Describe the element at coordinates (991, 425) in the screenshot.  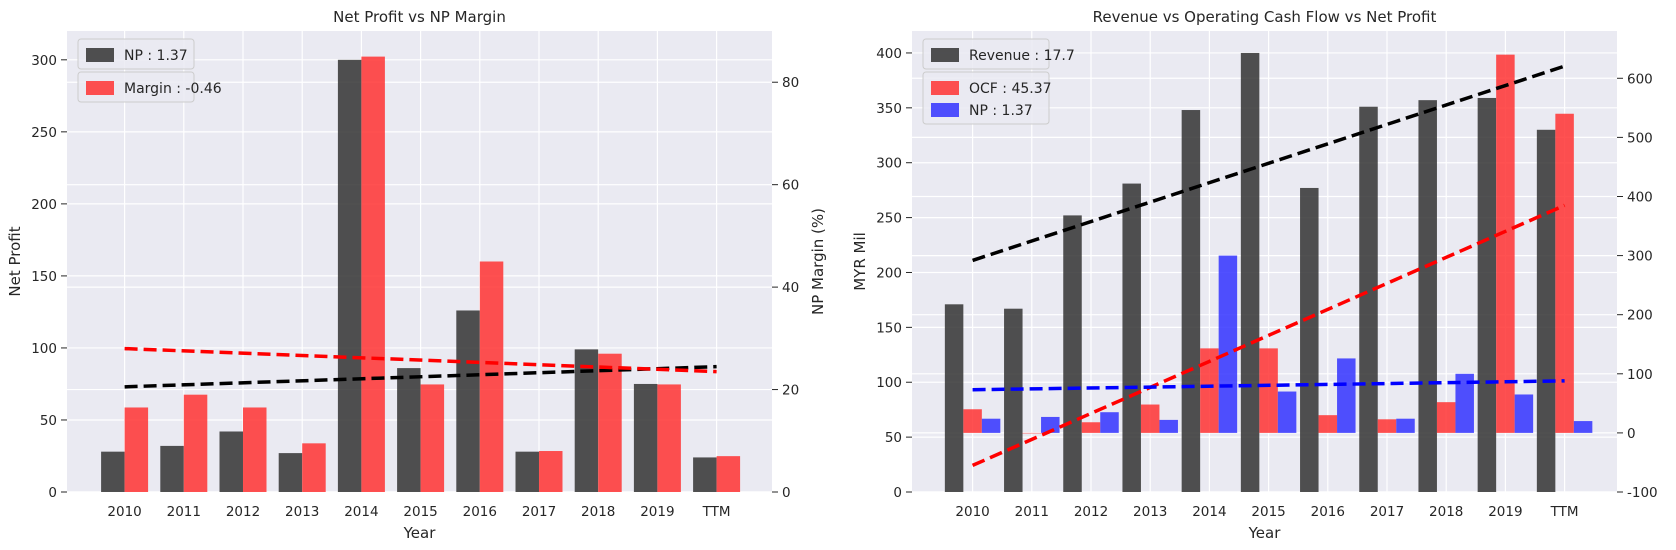
I see `bar-3-2010` at that location.